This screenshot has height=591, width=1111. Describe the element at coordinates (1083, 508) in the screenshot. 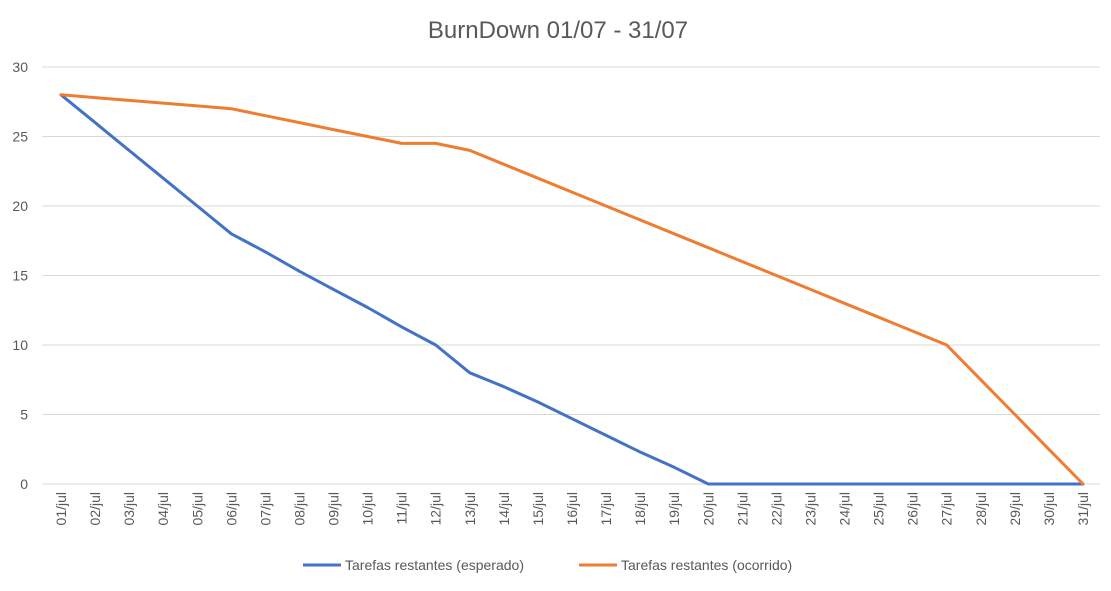

I see `x-tick-label: 31/jul` at that location.